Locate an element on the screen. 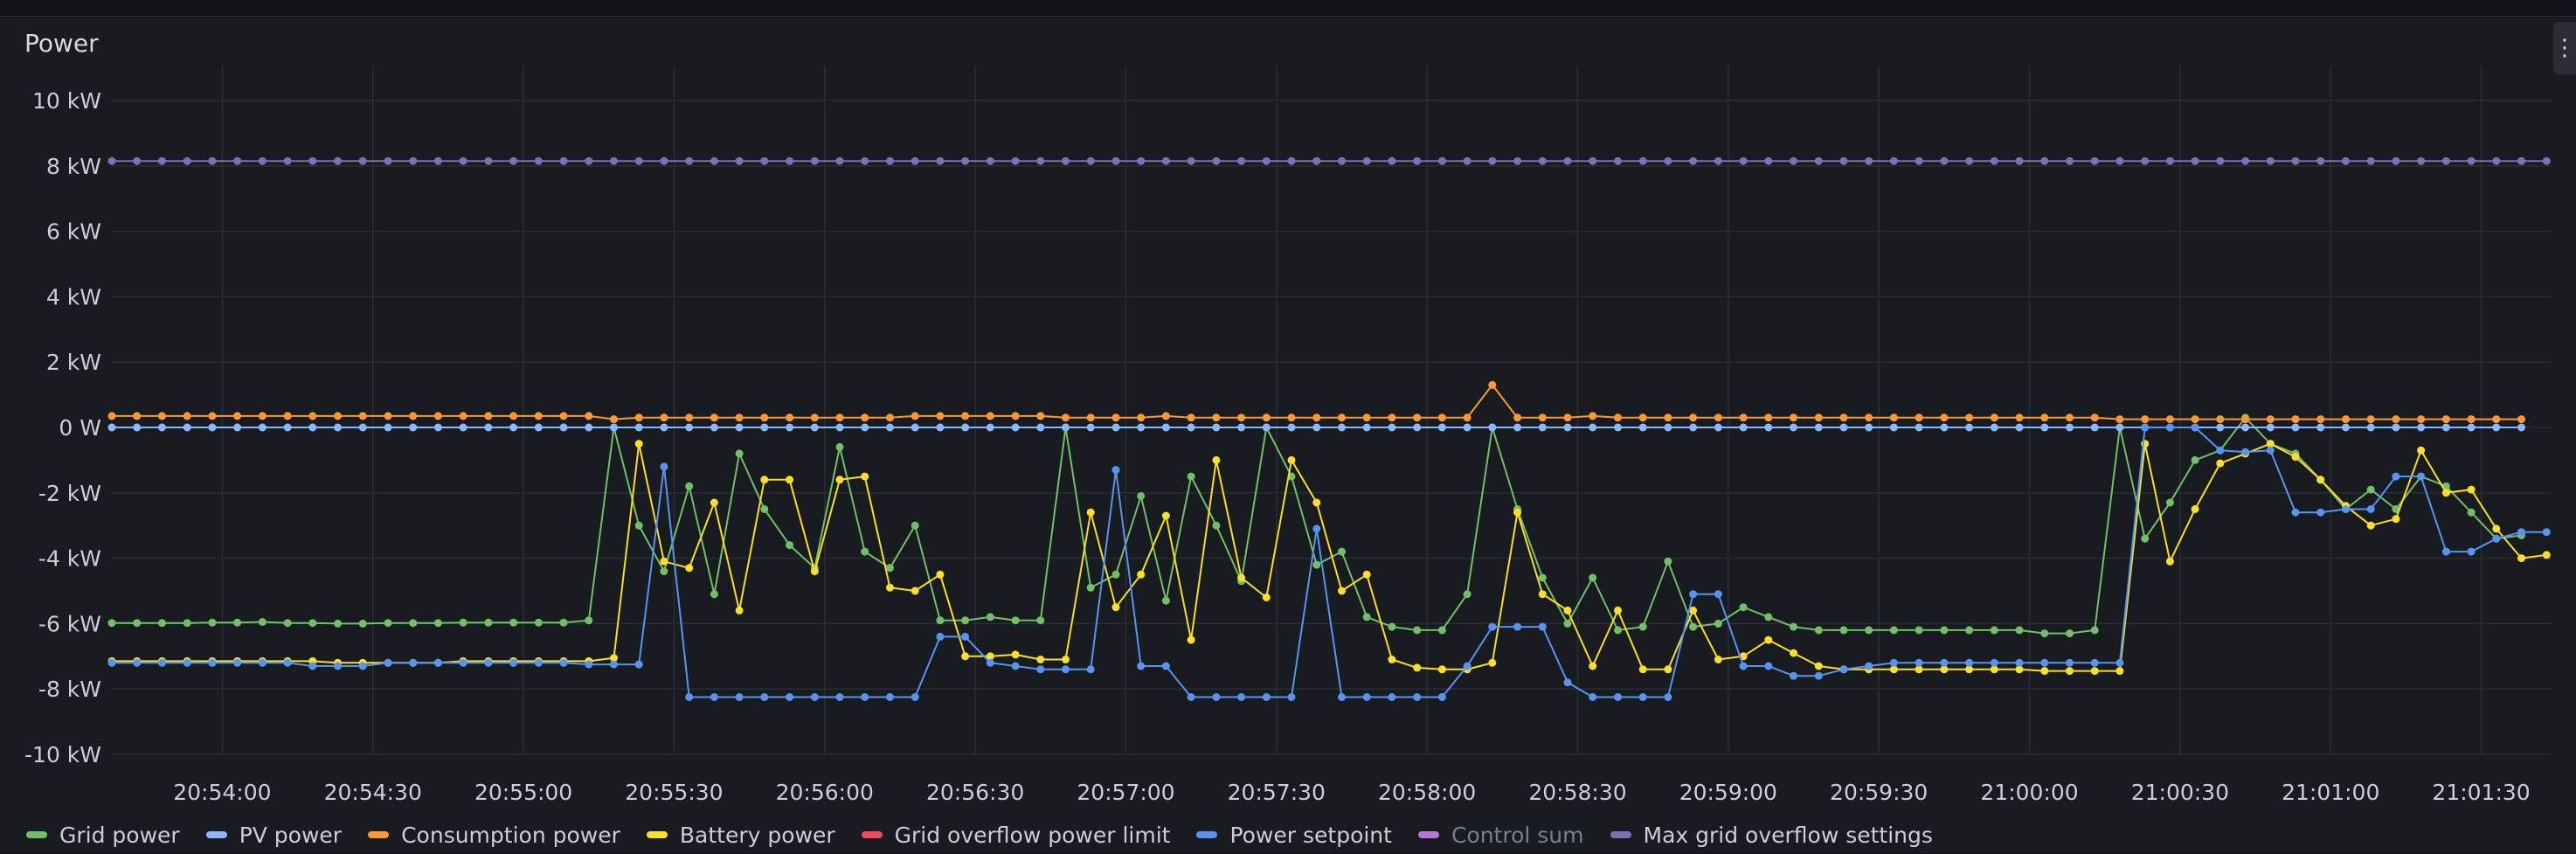 This screenshot has width=2576, height=854. legend-item-battery-power: Battery power is located at coordinates (740, 835).